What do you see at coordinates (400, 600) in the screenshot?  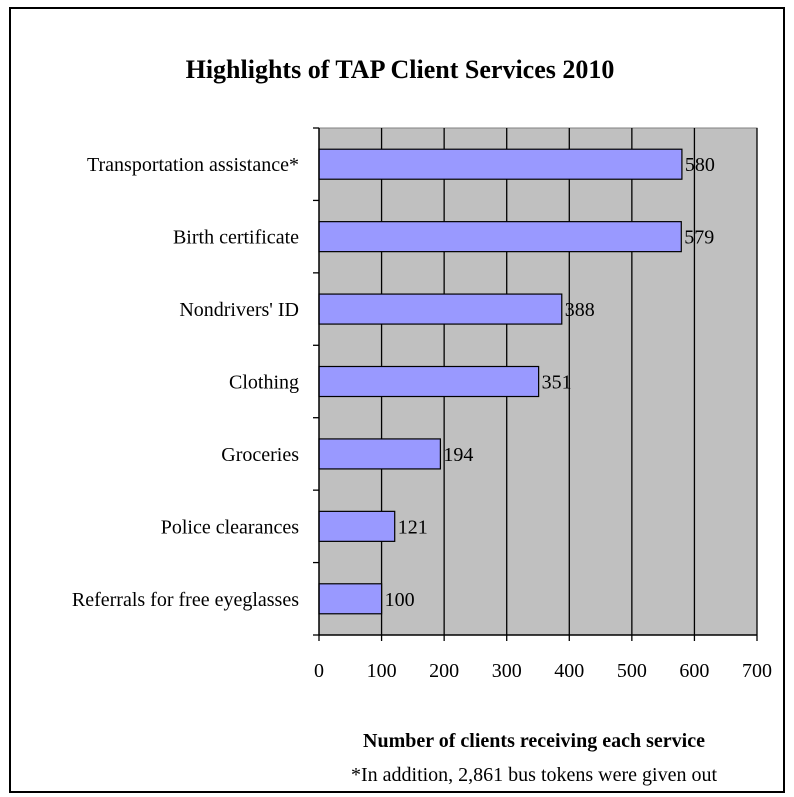 I see `value-label: 100` at bounding box center [400, 600].